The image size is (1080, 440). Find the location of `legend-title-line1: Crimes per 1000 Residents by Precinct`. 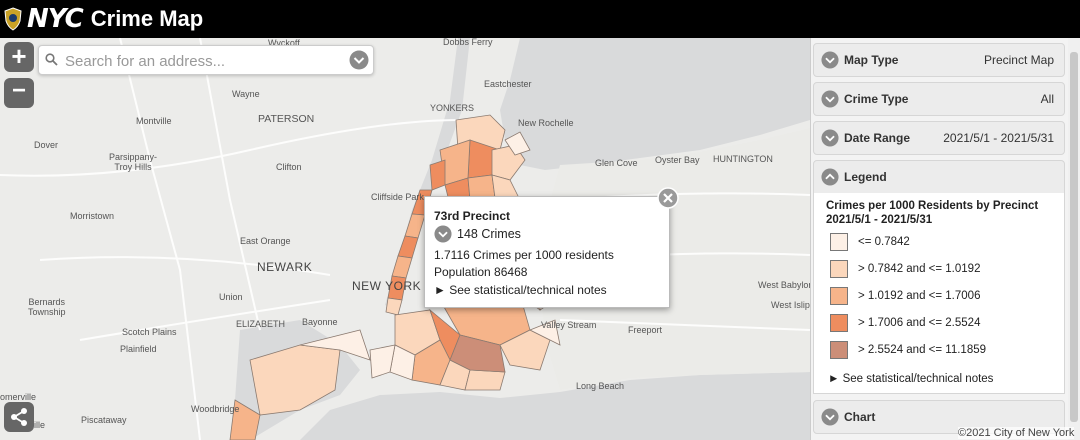

legend-title-line1: Crimes per 1000 Residents by Precinct is located at coordinates (932, 206).